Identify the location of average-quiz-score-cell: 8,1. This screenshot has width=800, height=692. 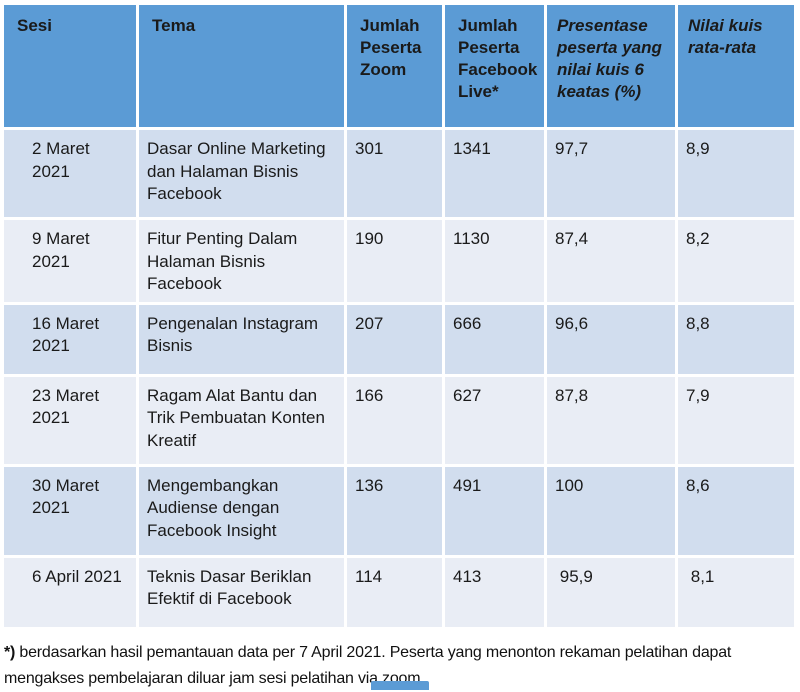
(736, 592).